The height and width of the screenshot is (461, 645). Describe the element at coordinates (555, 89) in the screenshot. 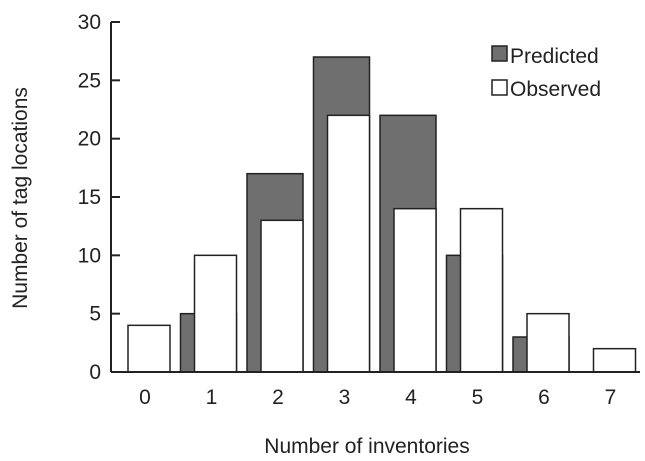

I see `legend-label-observed: Observed` at that location.